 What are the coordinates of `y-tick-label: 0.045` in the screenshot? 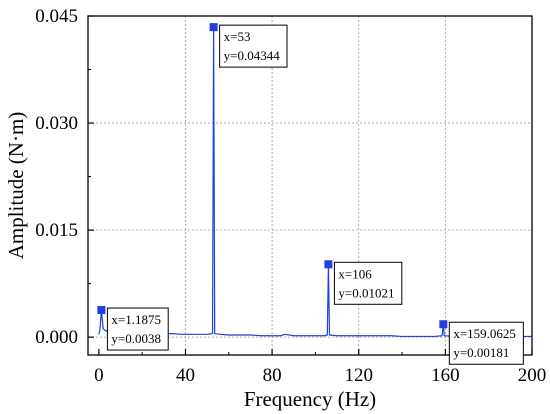 It's located at (56, 16).